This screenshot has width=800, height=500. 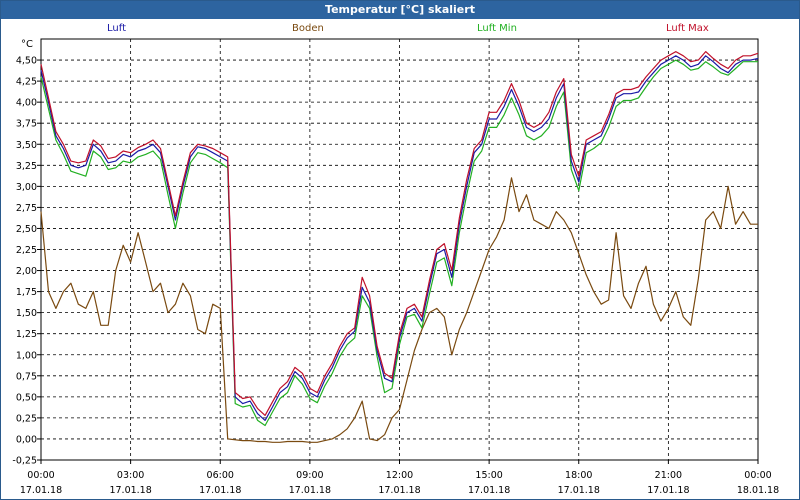 I want to click on y-tick-label: 0,00, so click(x=26, y=439).